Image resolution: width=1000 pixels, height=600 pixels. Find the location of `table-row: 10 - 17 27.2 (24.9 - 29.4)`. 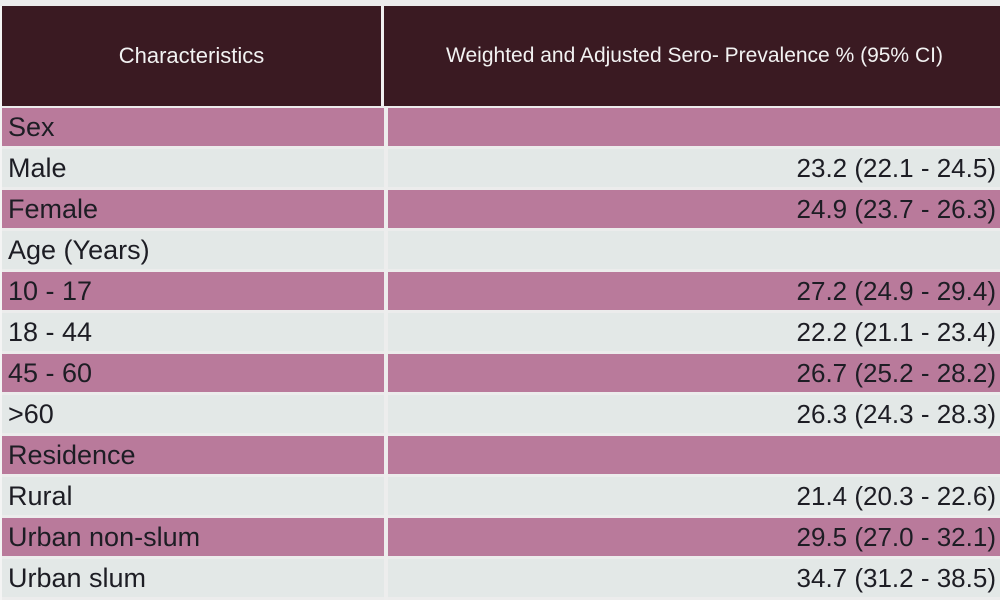

table-row: 10 - 17 27.2 (24.9 - 29.4) is located at coordinates (501, 291).